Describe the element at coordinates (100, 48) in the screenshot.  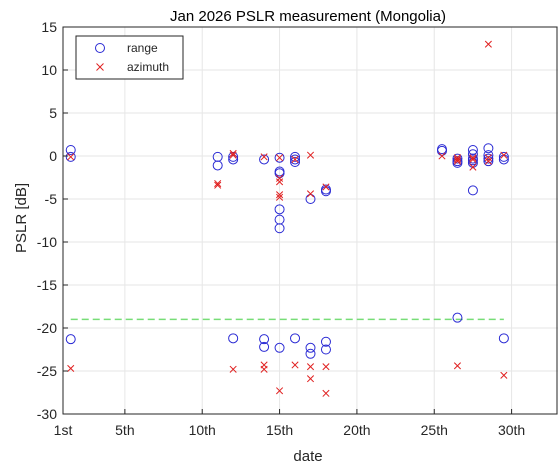
I see `legend-range-marker` at that location.